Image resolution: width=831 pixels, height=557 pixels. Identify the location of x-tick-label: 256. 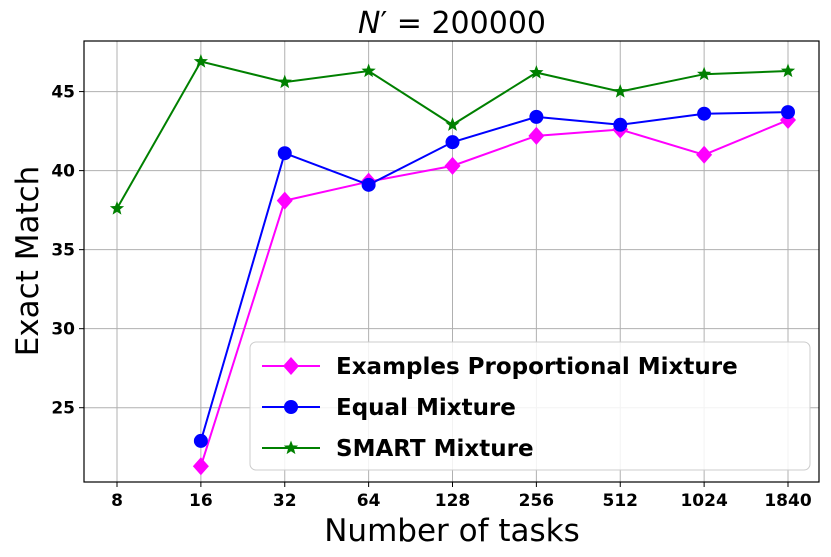
(537, 501).